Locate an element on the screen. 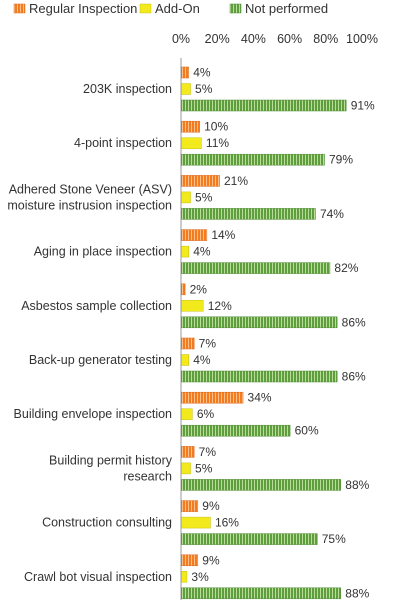 The height and width of the screenshot is (600, 400). data-label: 60% is located at coordinates (307, 431).